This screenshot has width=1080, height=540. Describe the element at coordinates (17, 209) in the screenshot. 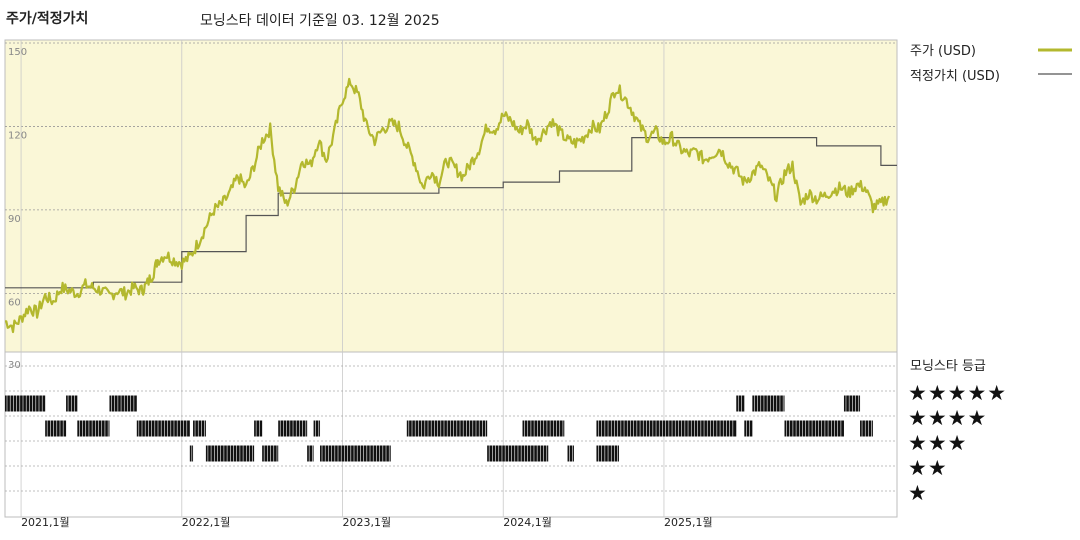

I see `y-tick-labels: 60 90 120 150 30` at that location.